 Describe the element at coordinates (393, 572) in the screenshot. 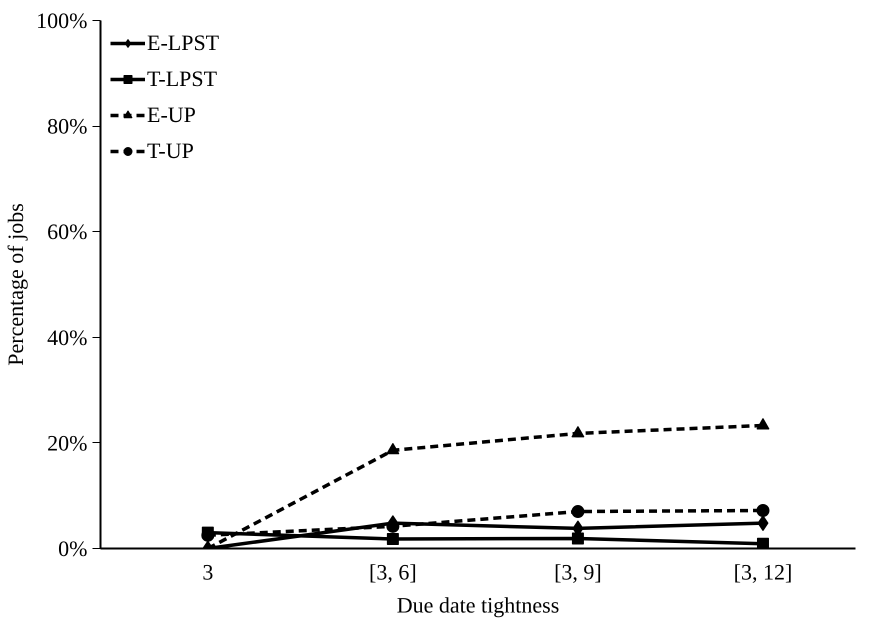

I see `x-tick-label: [3, 6]` at that location.